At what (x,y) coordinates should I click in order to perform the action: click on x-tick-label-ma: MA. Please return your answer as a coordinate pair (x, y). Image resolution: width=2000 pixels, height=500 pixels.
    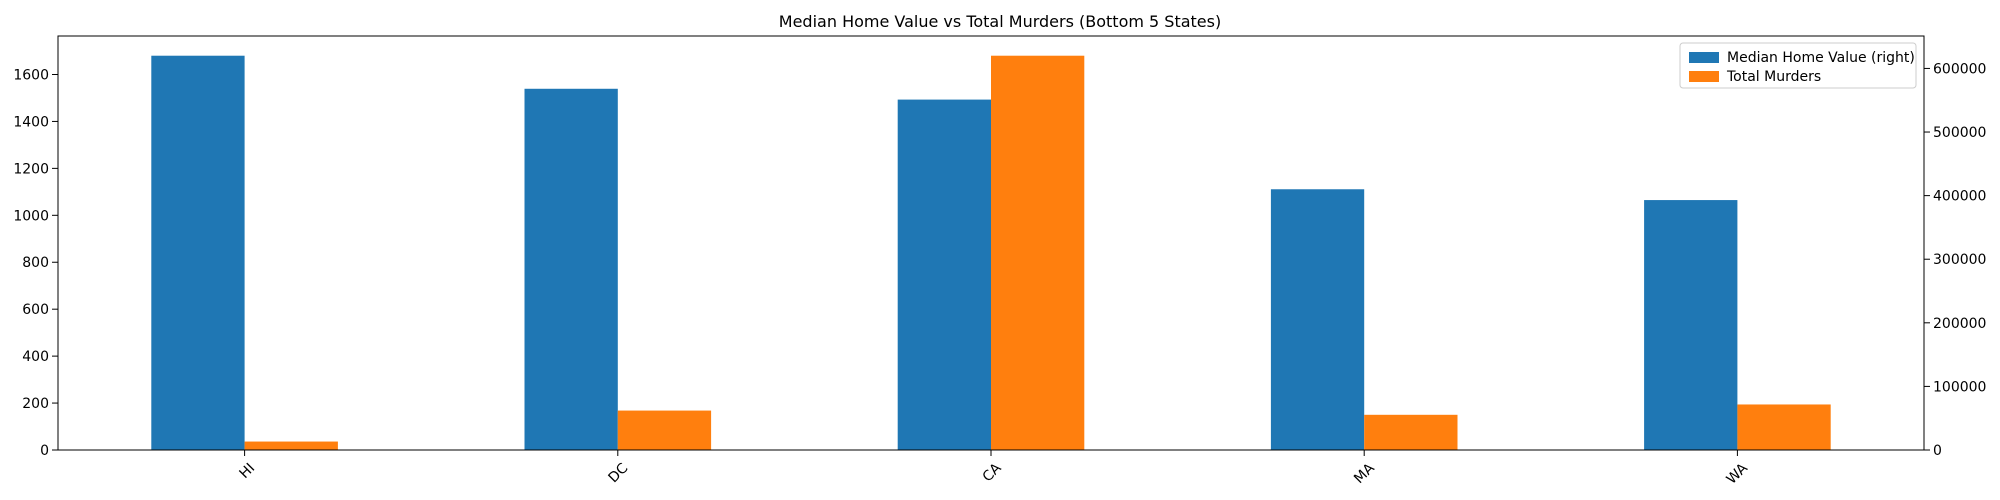
    Looking at the image, I should click on (1364, 473).